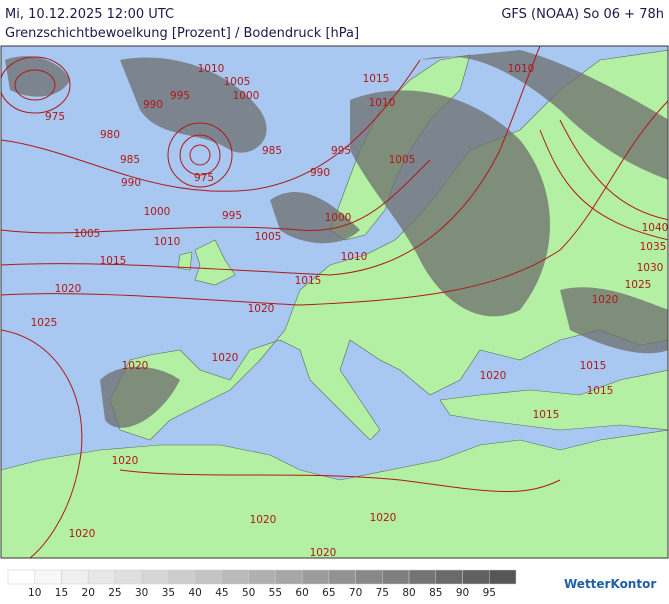  I want to click on legend-tick-label: 50, so click(248, 593).